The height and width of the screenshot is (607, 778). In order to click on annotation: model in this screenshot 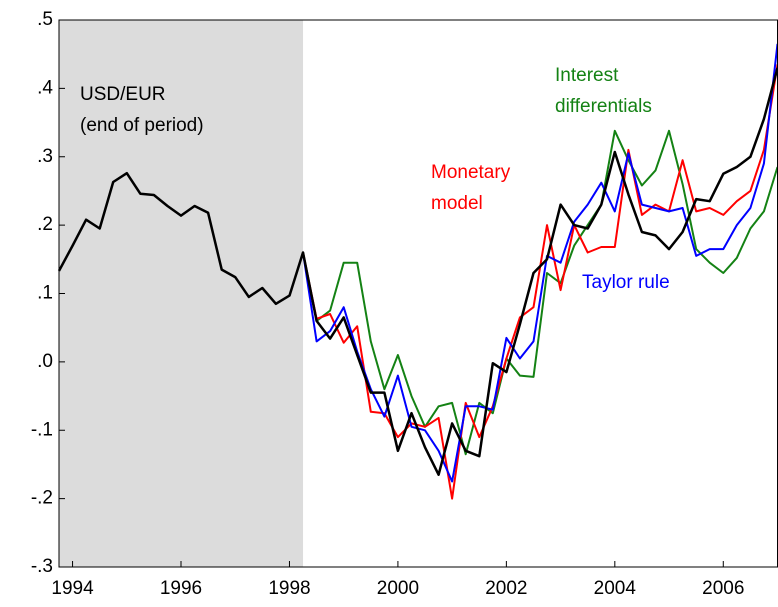, I will do `click(457, 203)`.